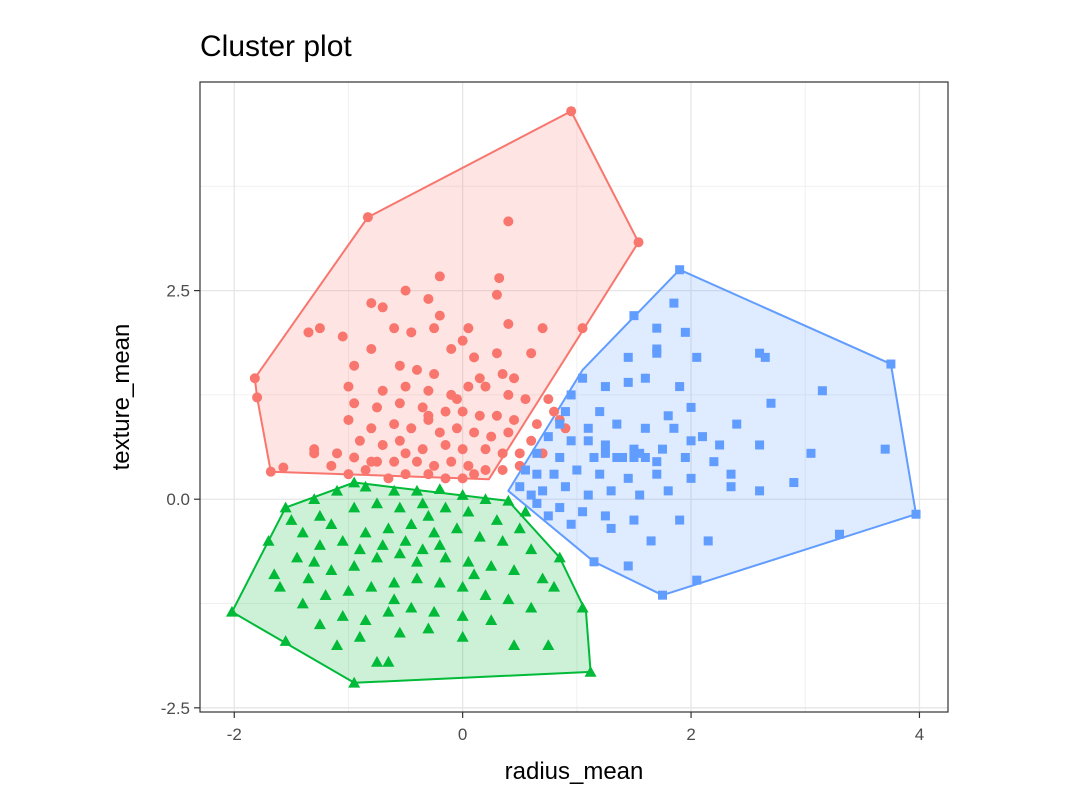  What do you see at coordinates (462, 734) in the screenshot?
I see `x-tick-label: 0` at bounding box center [462, 734].